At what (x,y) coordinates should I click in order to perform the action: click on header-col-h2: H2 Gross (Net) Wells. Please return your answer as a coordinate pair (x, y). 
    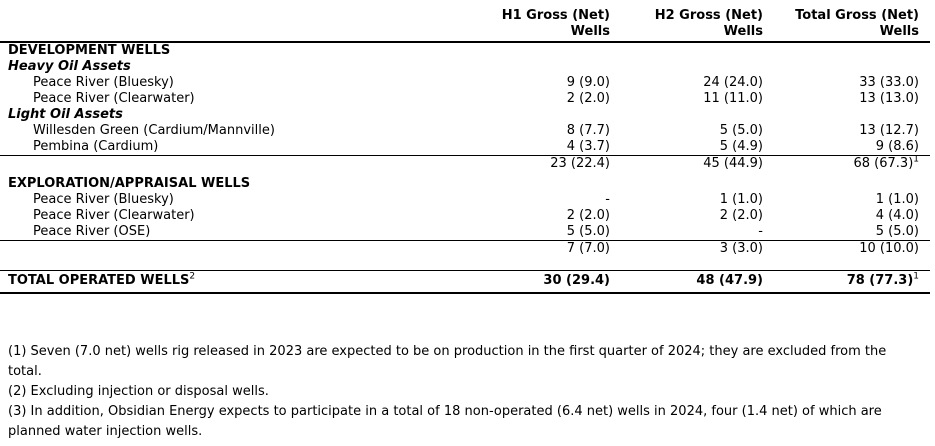
    Looking at the image, I should click on (686, 24).